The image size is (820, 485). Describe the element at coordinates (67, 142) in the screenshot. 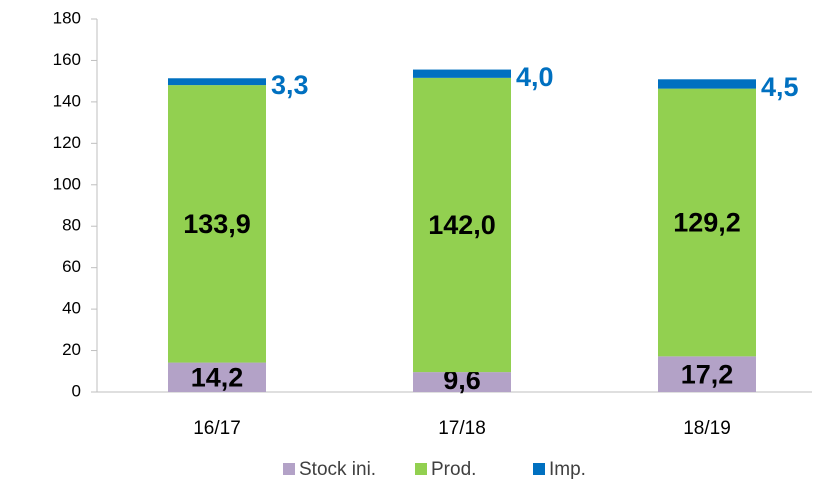

I see `y-tick-label: 120` at that location.